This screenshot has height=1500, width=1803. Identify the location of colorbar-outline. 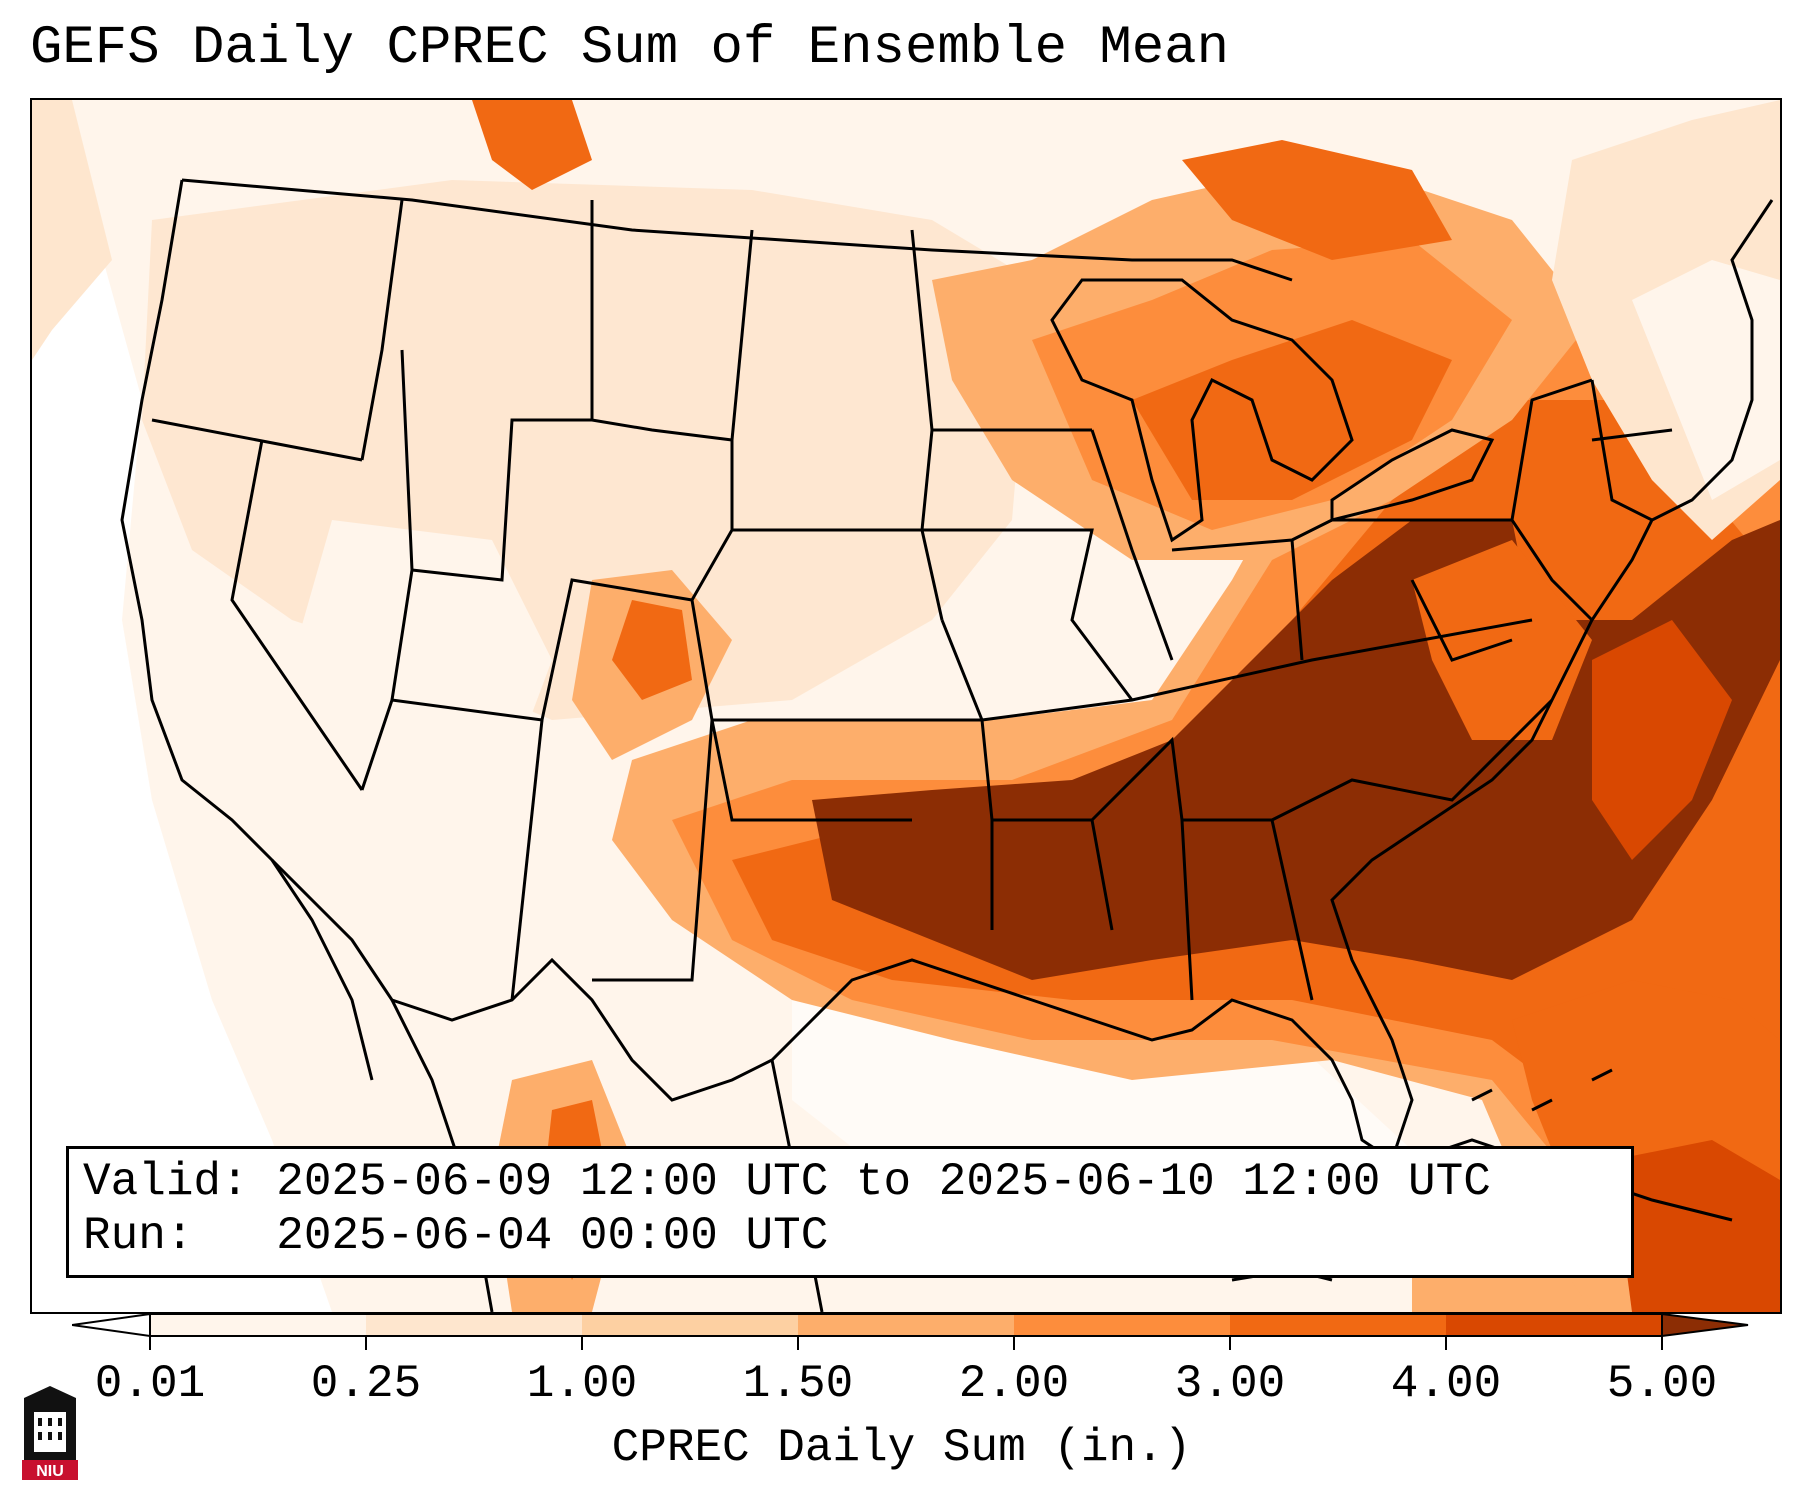
(906, 1325).